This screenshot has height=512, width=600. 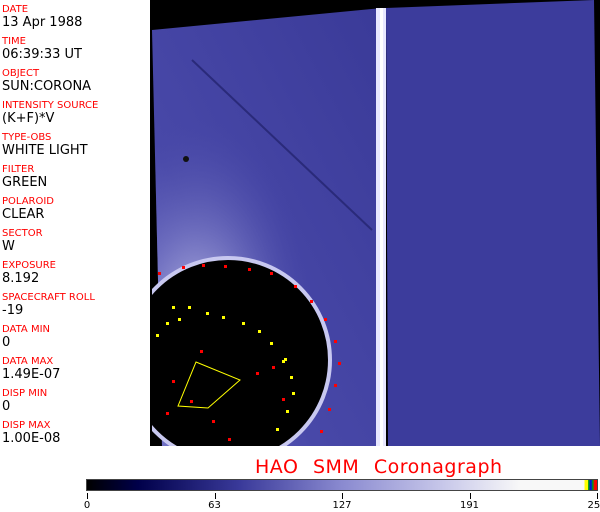 I want to click on colorbar-tick-label: 191, so click(x=469, y=505).